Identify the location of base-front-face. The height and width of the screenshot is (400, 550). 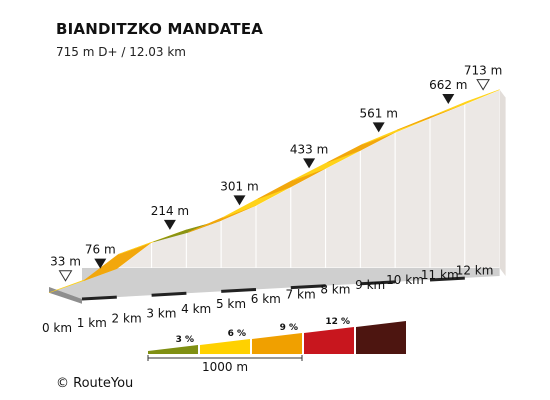
(65, 295).